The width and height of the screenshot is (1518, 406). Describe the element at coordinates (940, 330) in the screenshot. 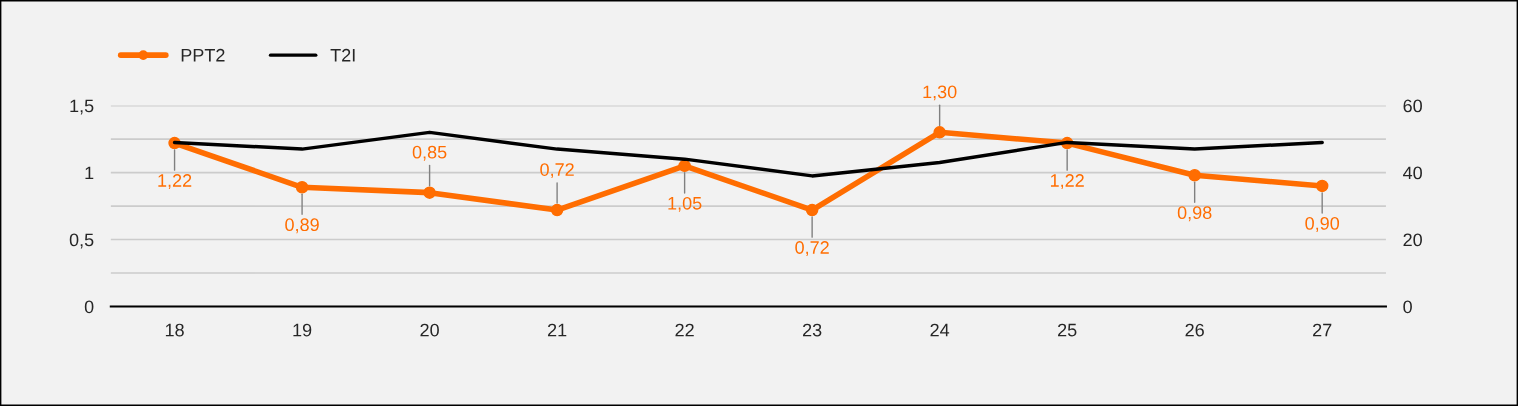

I see `x-tick-label: 24` at that location.